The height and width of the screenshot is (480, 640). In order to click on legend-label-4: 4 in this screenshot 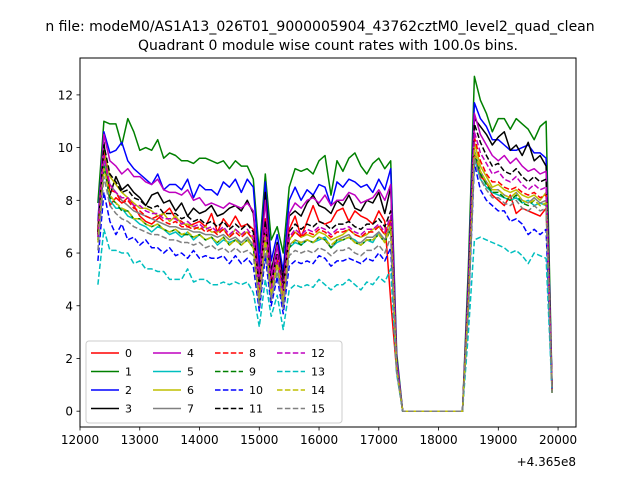, I will do `click(190, 353)`.